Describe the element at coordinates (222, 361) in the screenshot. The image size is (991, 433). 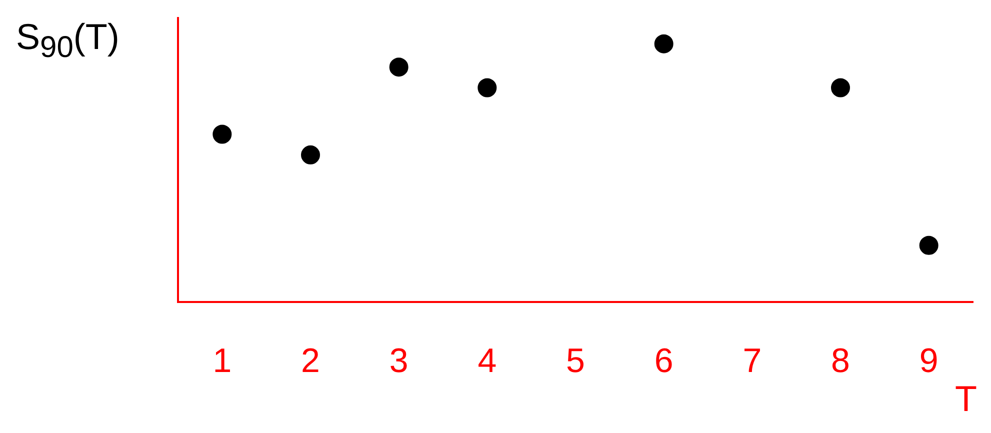
I see `x-tick-label: 1` at that location.